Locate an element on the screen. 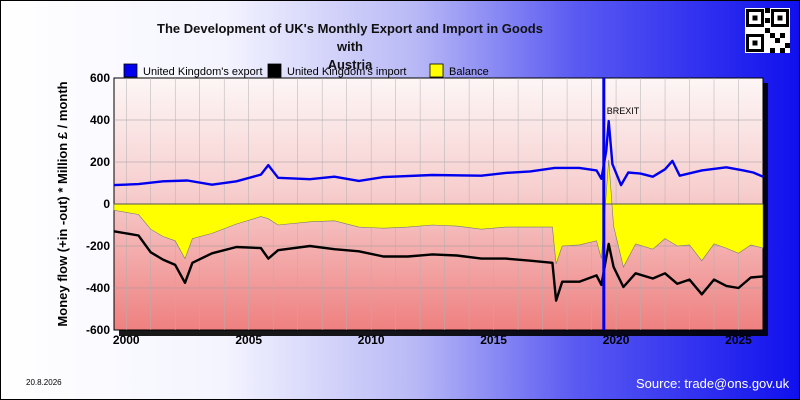 The height and width of the screenshot is (400, 800). brexit-annotation: BREXIT is located at coordinates (623, 111).